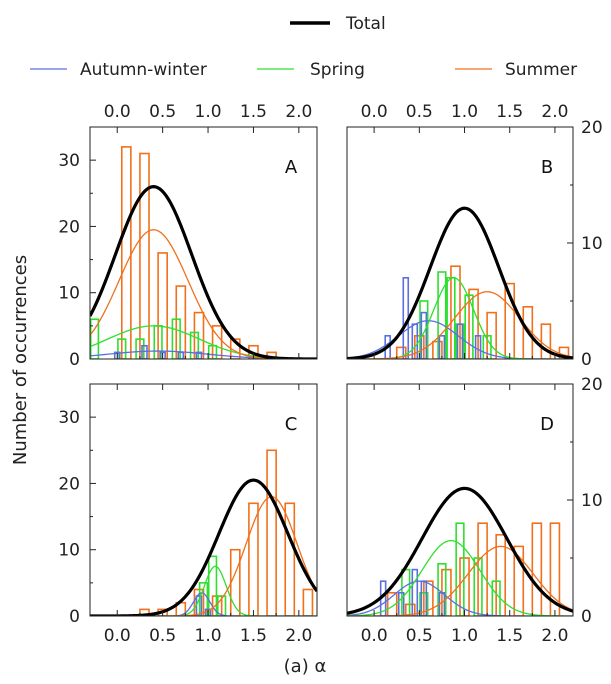 This screenshot has width=611, height=684. What do you see at coordinates (291, 167) in the screenshot?
I see `panel-label-A: A` at bounding box center [291, 167].